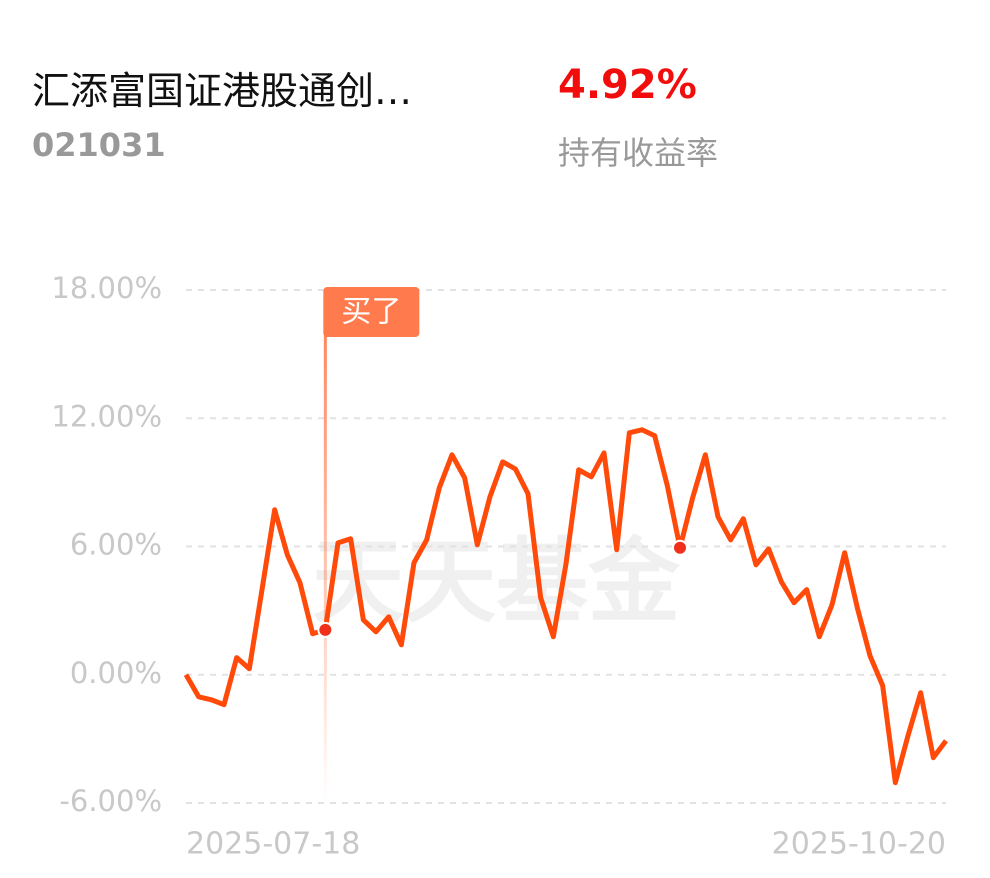 The height and width of the screenshot is (878, 990). I want to click on holding-return-label: 持有收益率, so click(638, 153).